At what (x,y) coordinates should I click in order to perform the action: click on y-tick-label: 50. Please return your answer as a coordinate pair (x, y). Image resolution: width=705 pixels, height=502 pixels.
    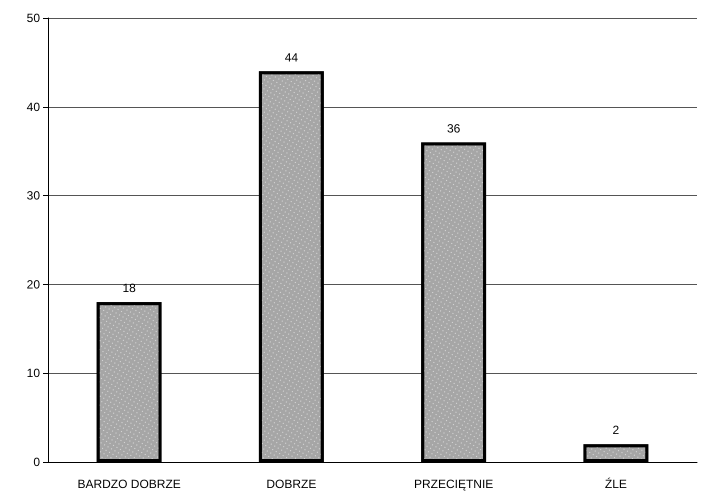
    Looking at the image, I should click on (33, 18).